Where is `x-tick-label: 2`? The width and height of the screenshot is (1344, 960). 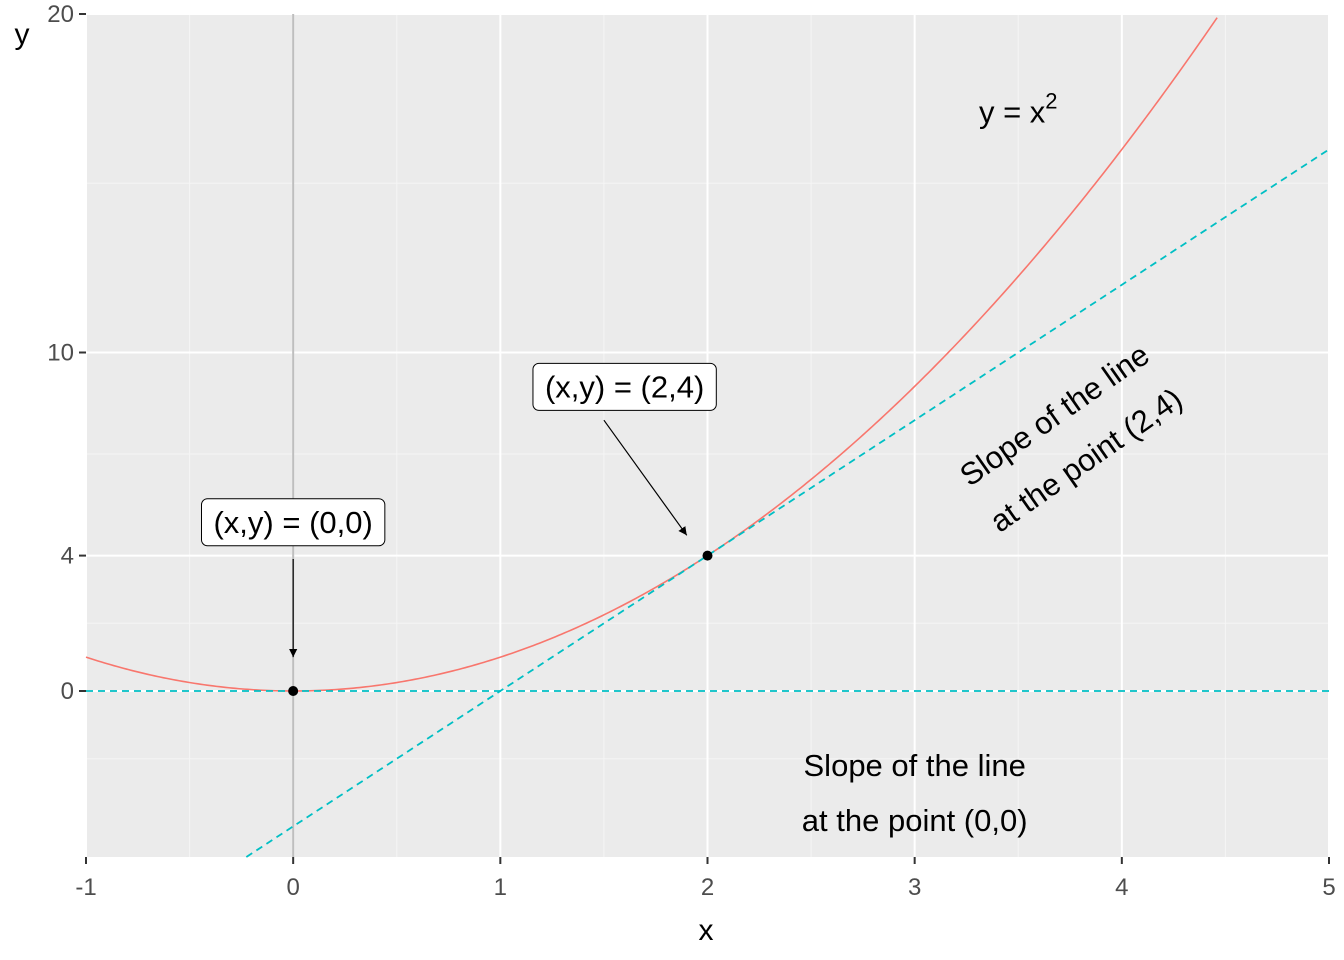 x-tick-label: 2 is located at coordinates (707, 887).